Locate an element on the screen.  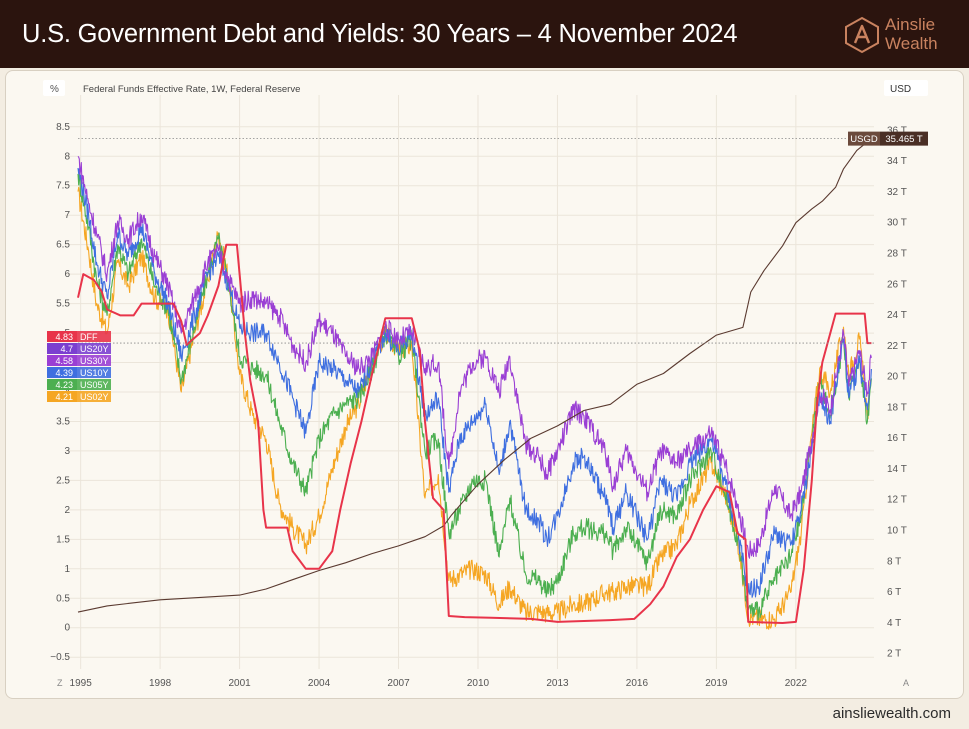
right-tick-label: 24 T is located at coordinates (897, 315).